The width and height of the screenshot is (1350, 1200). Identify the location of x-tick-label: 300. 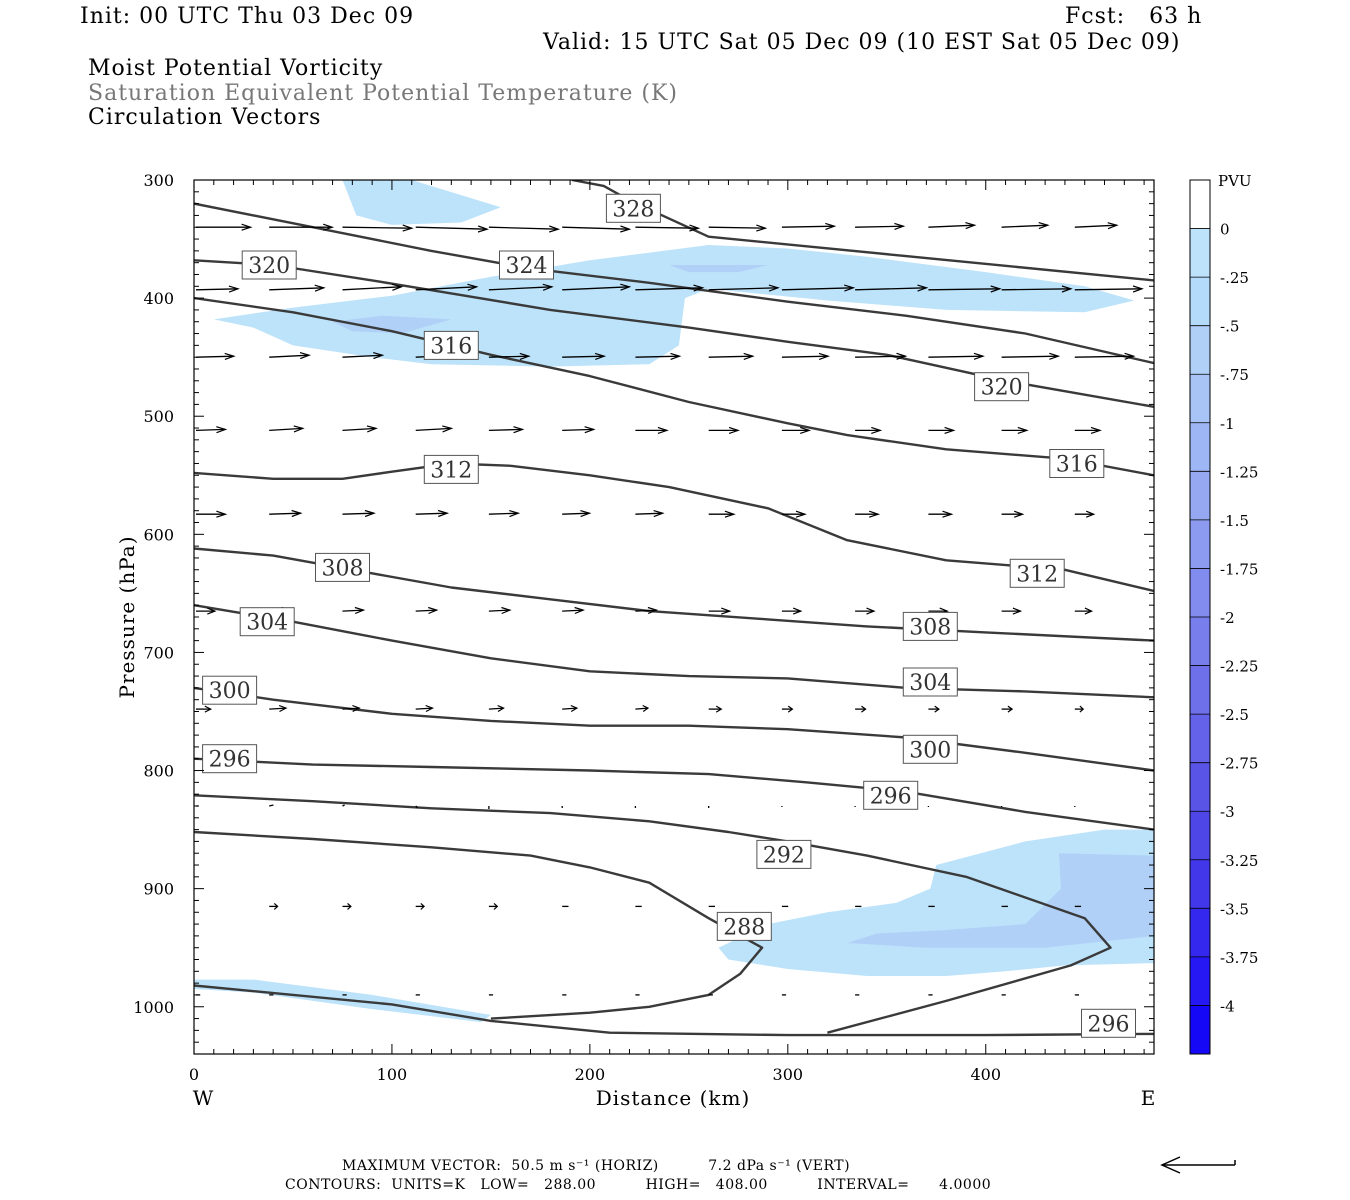
(788, 1074).